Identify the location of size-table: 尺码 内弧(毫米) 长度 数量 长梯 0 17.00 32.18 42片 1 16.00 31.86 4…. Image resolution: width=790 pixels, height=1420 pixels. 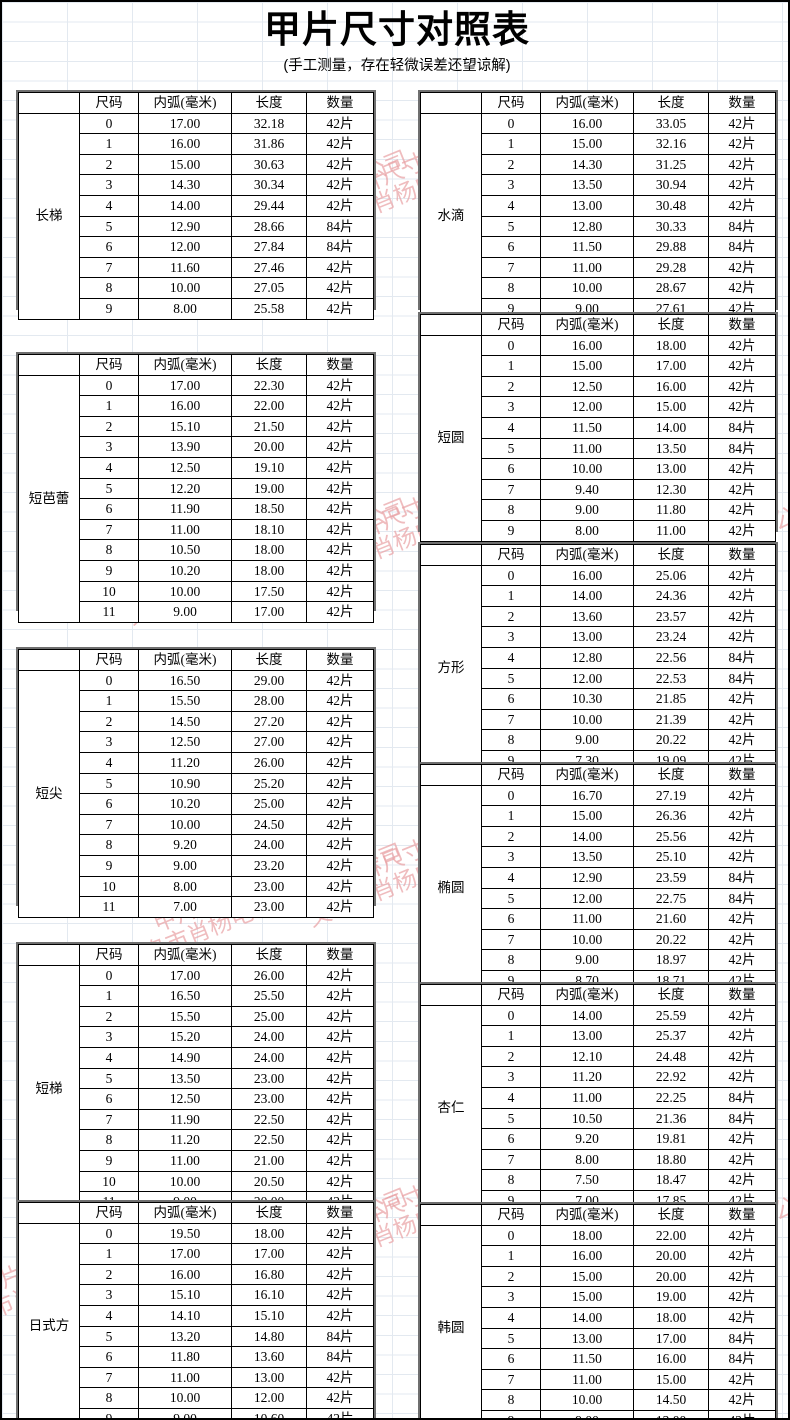
(196, 206).